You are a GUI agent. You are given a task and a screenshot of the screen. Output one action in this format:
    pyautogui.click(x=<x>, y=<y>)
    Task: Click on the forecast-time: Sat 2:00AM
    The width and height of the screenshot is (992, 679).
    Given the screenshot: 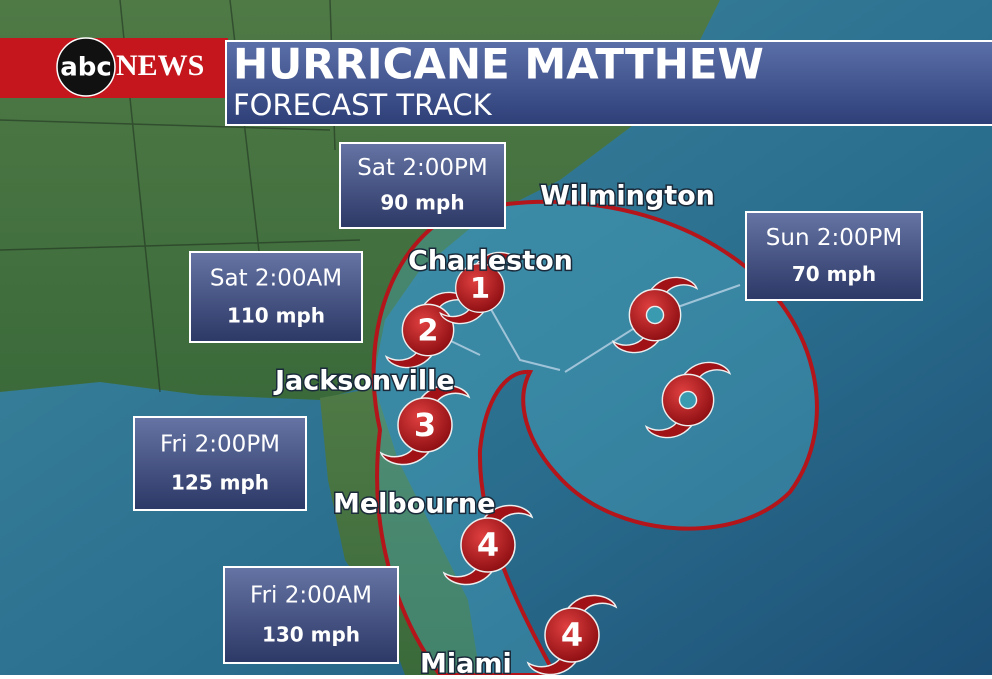 What is the action you would take?
    pyautogui.click(x=276, y=279)
    